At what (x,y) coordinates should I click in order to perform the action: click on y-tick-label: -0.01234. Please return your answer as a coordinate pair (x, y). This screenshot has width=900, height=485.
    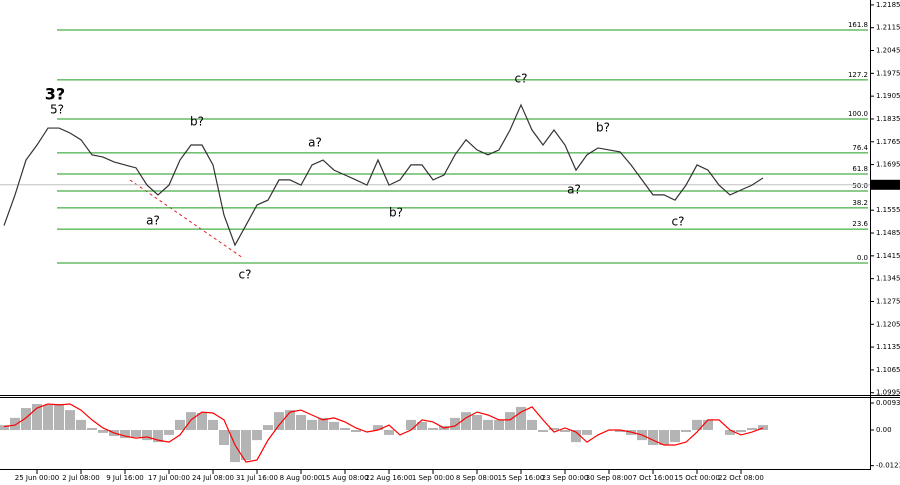
    Looking at the image, I should click on (888, 466).